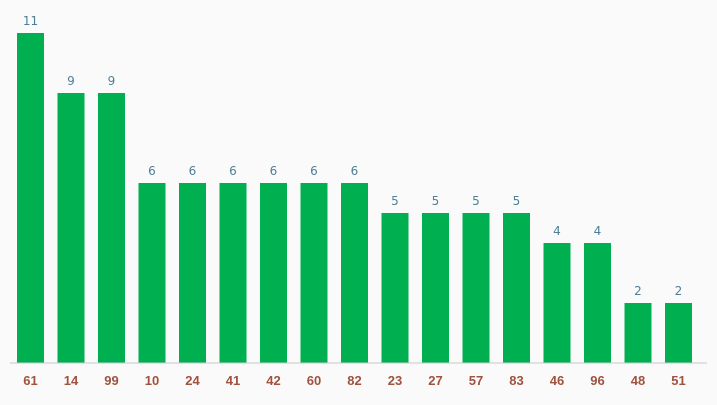 The height and width of the screenshot is (405, 717). What do you see at coordinates (557, 231) in the screenshot?
I see `value-label-46: 4` at bounding box center [557, 231].